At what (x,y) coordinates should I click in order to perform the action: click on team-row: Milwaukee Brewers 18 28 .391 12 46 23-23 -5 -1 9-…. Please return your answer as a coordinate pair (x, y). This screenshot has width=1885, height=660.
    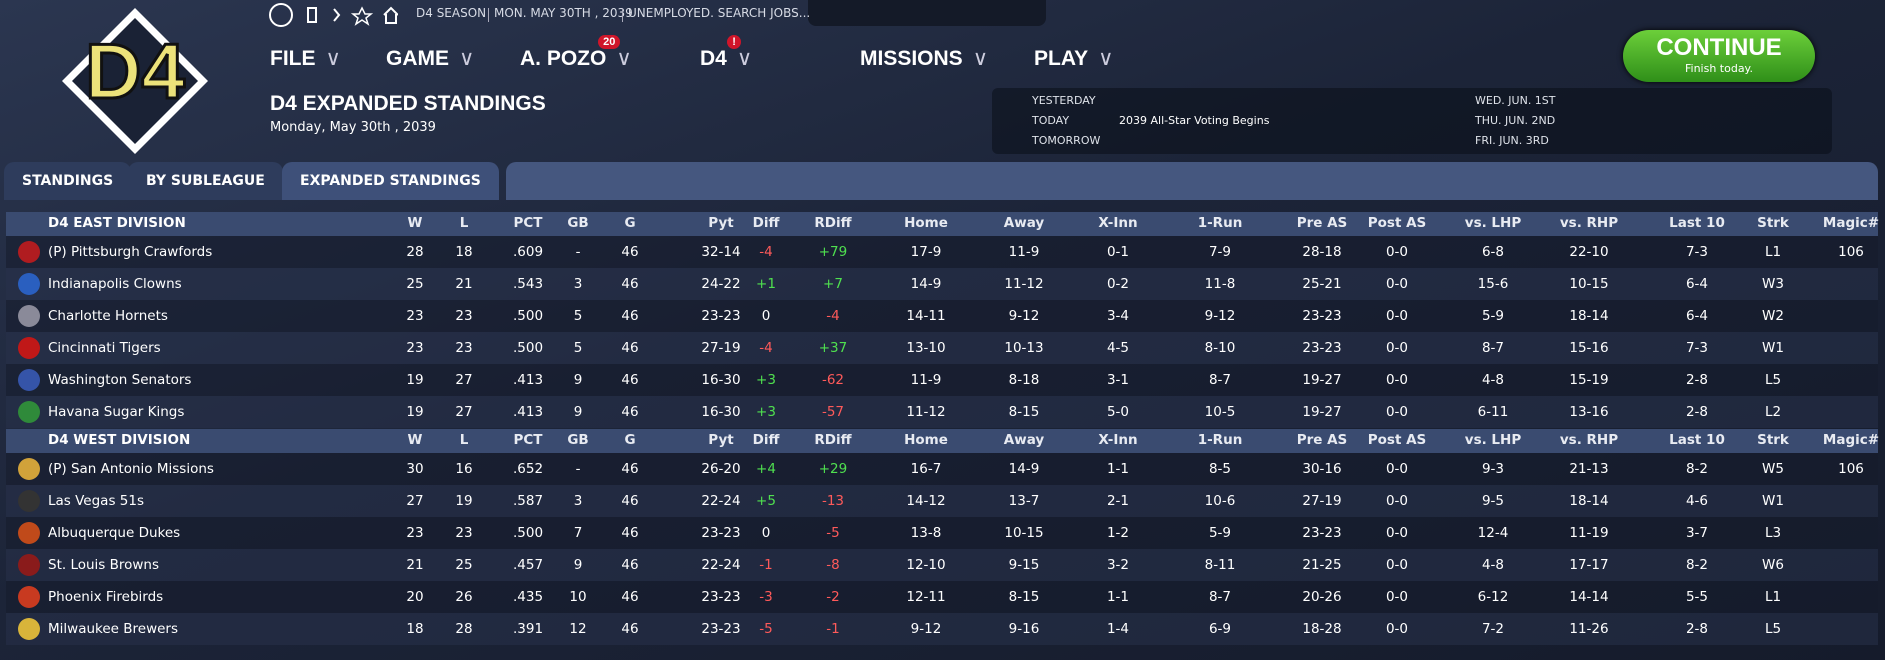
    Looking at the image, I should click on (942, 629).